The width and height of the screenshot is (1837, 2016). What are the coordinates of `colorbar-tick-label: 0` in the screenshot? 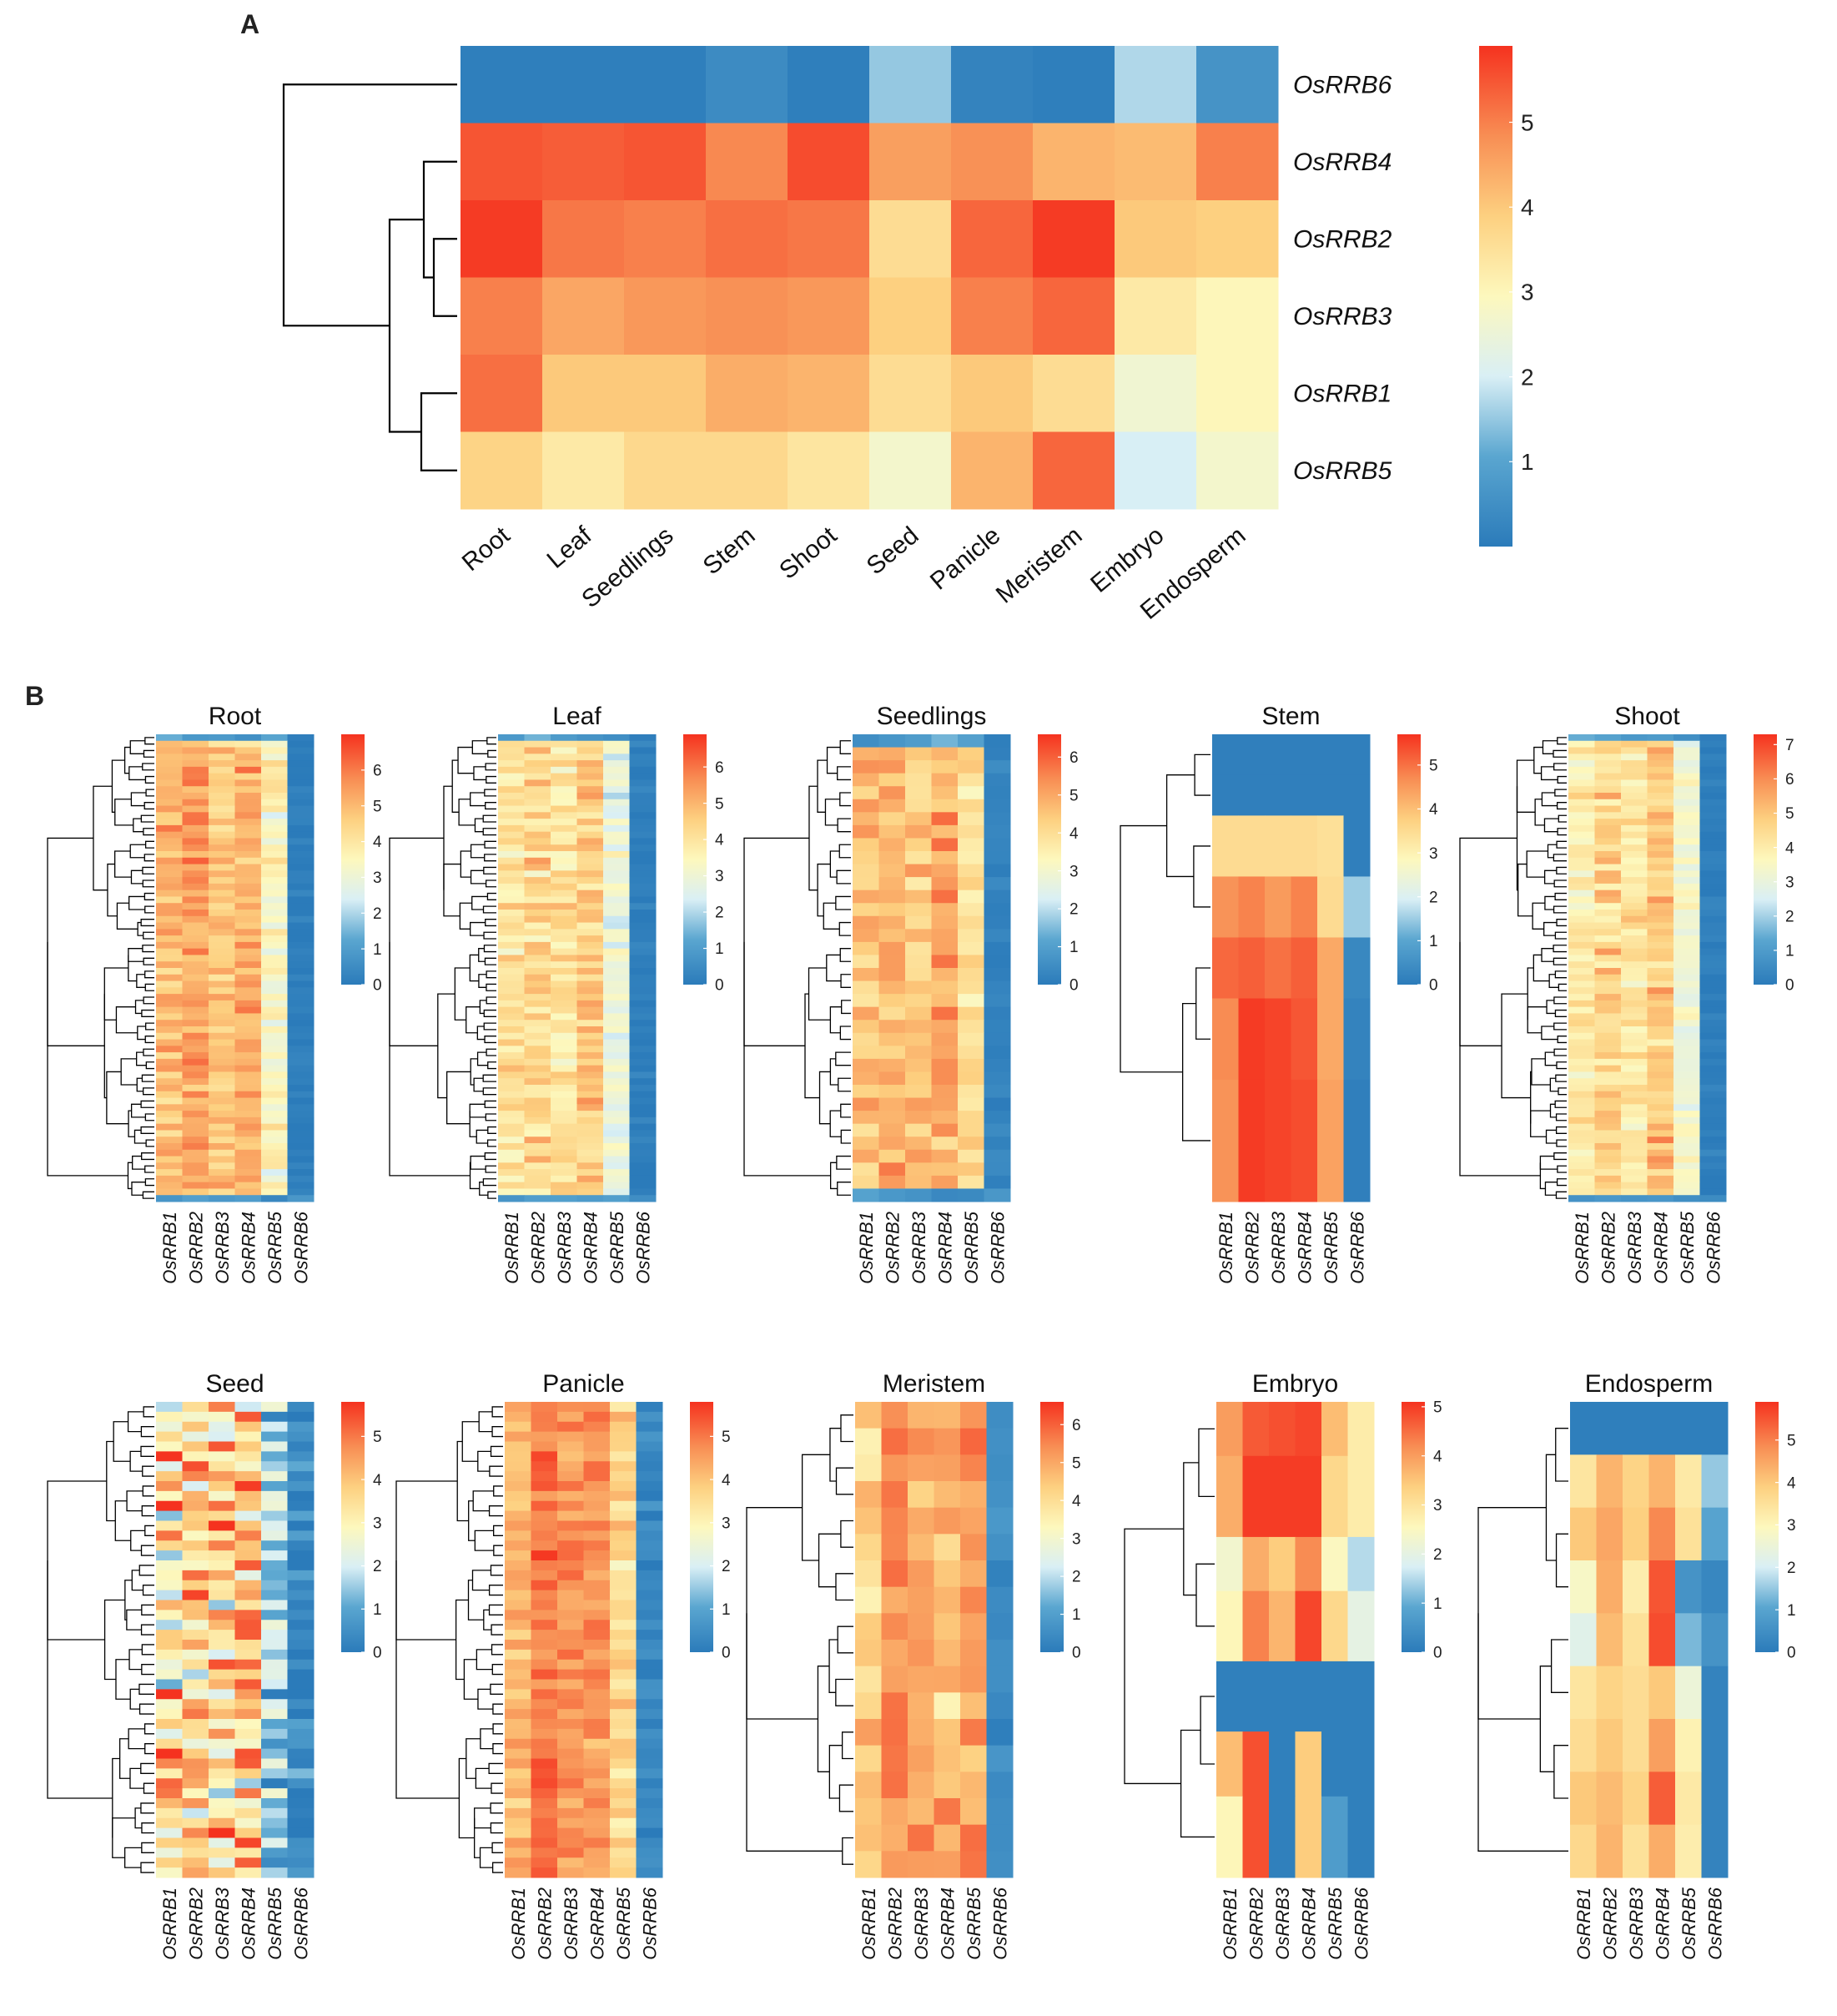 It's located at (1790, 986).